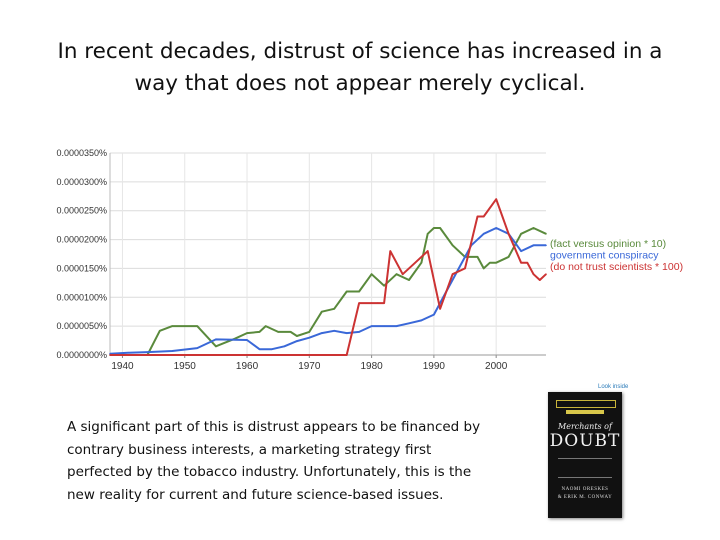  I want to click on y-tick-label: 0.0000200%, so click(81, 240).